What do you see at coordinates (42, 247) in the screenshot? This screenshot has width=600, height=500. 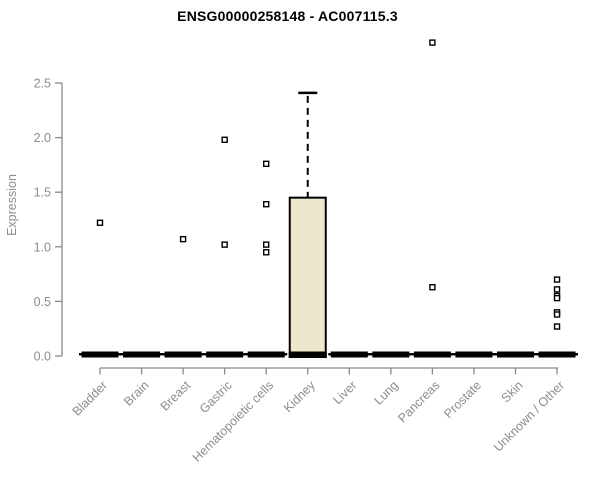 I see `y-tick-label: 1.0` at bounding box center [42, 247].